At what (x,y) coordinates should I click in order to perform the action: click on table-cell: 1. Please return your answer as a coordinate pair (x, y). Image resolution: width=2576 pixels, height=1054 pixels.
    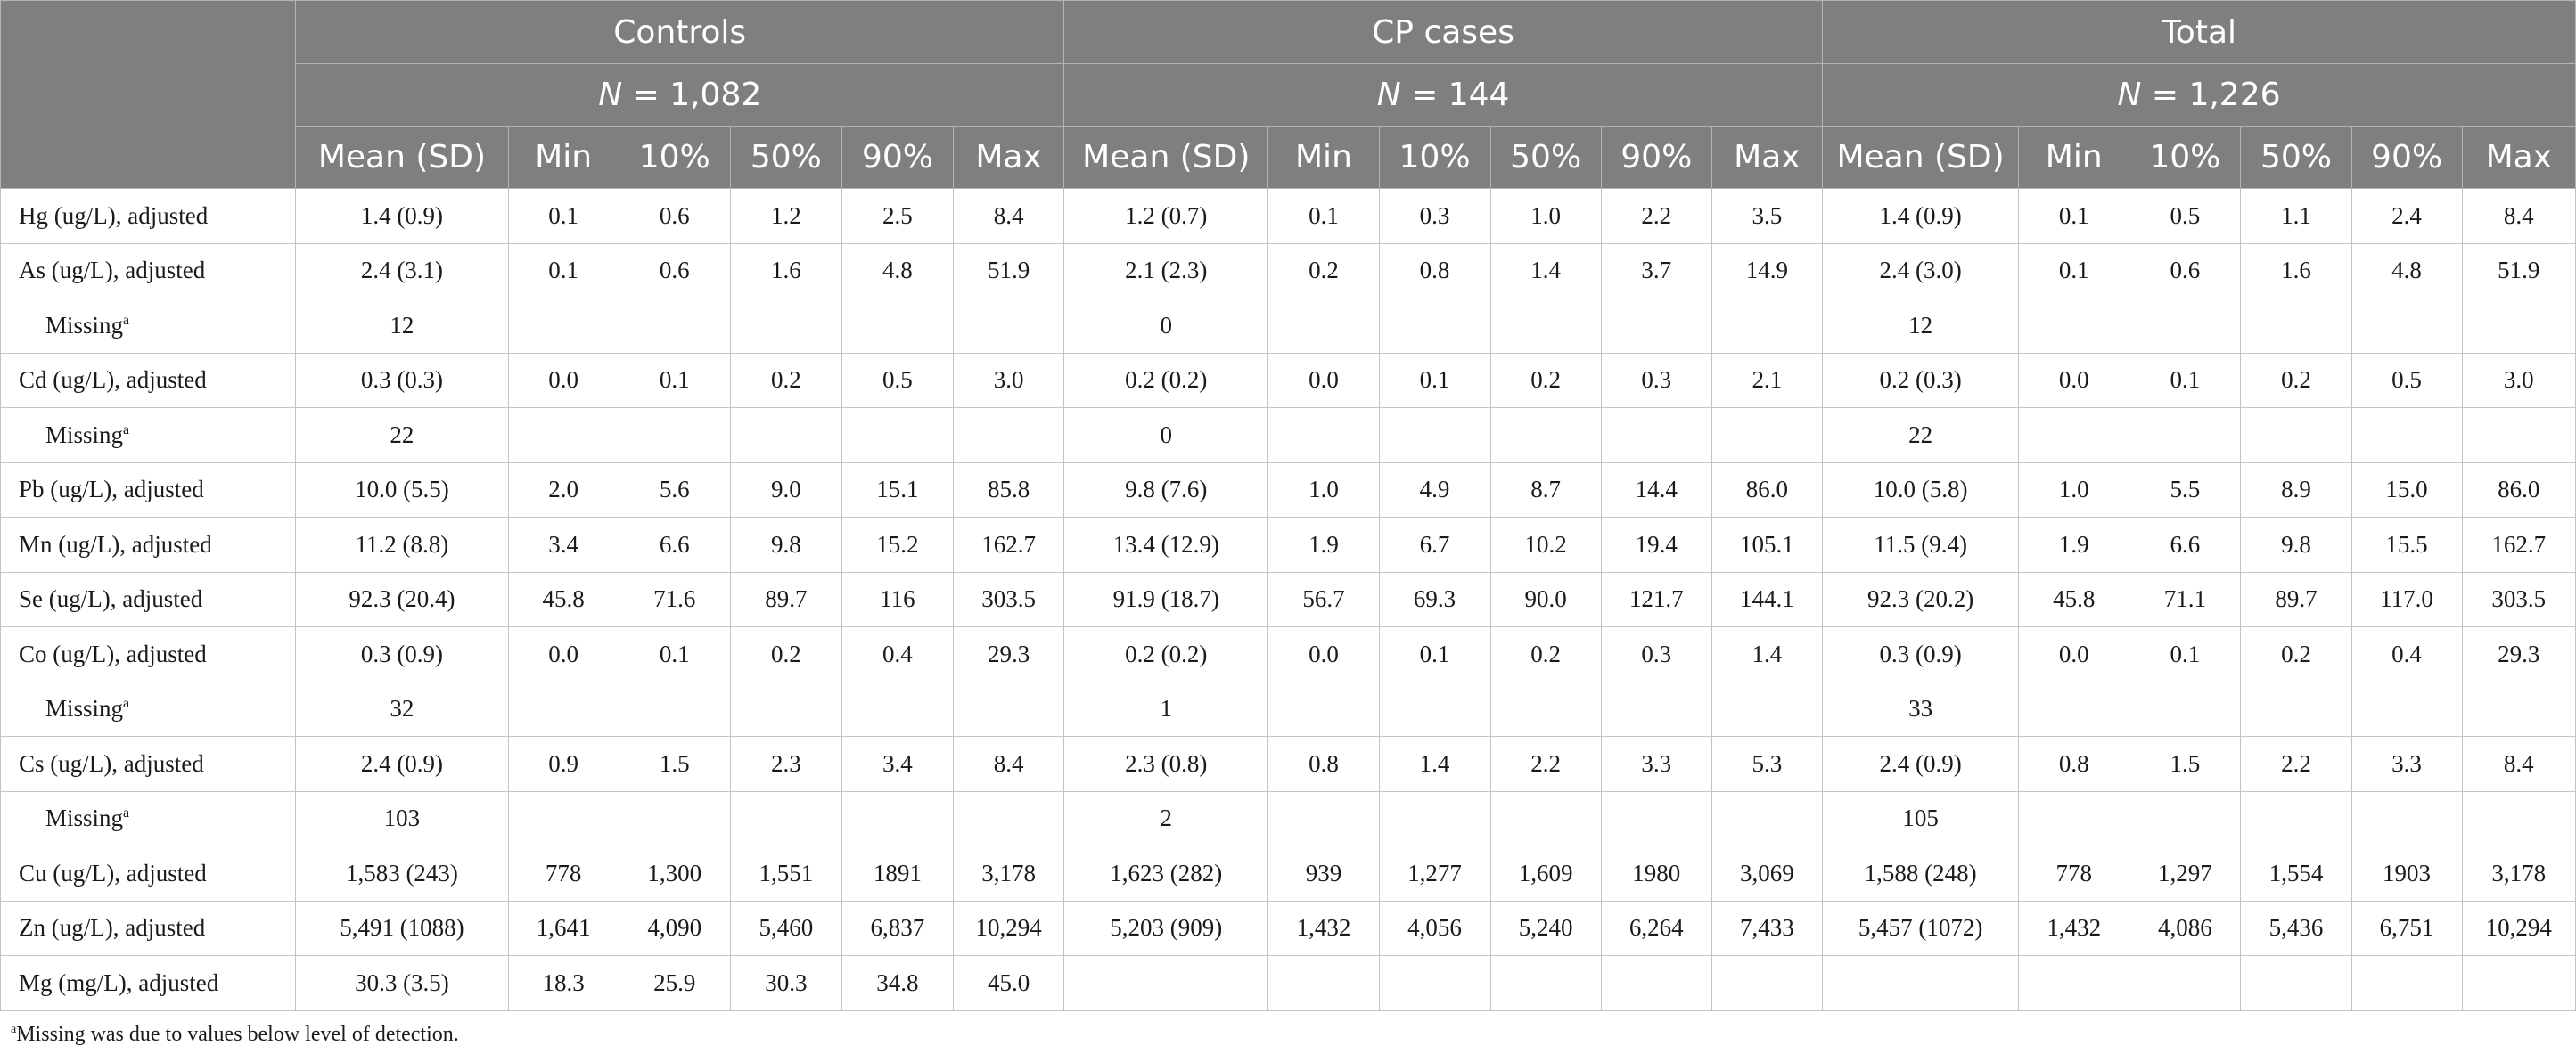
    Looking at the image, I should click on (1166, 709).